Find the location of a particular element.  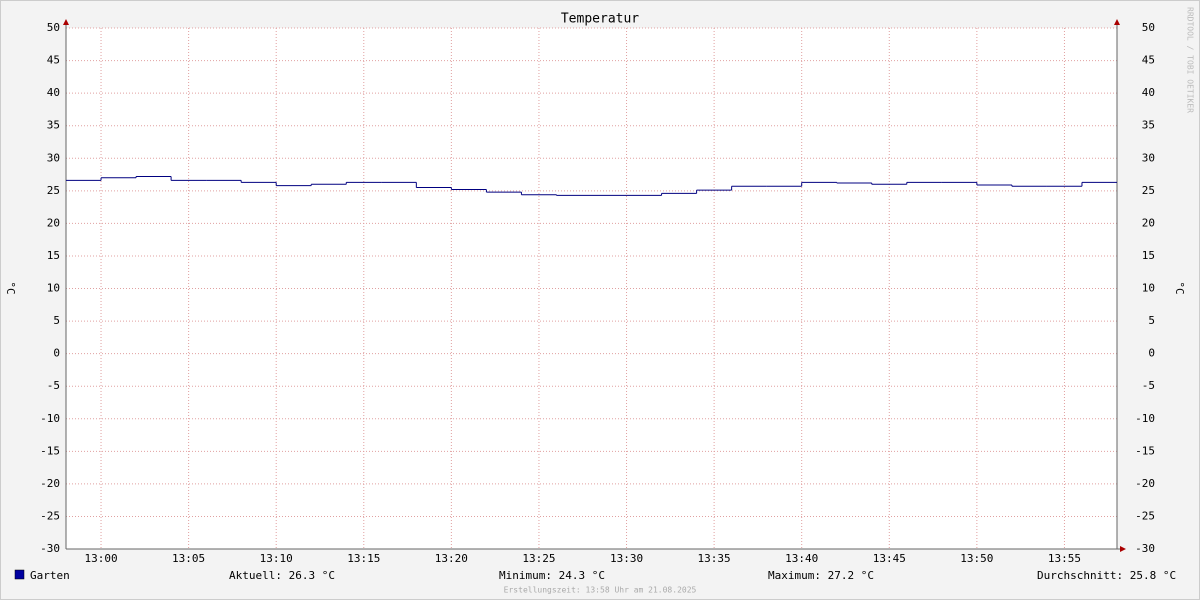

stat: Durchschnitt: 25.8 °C is located at coordinates (1106, 575).